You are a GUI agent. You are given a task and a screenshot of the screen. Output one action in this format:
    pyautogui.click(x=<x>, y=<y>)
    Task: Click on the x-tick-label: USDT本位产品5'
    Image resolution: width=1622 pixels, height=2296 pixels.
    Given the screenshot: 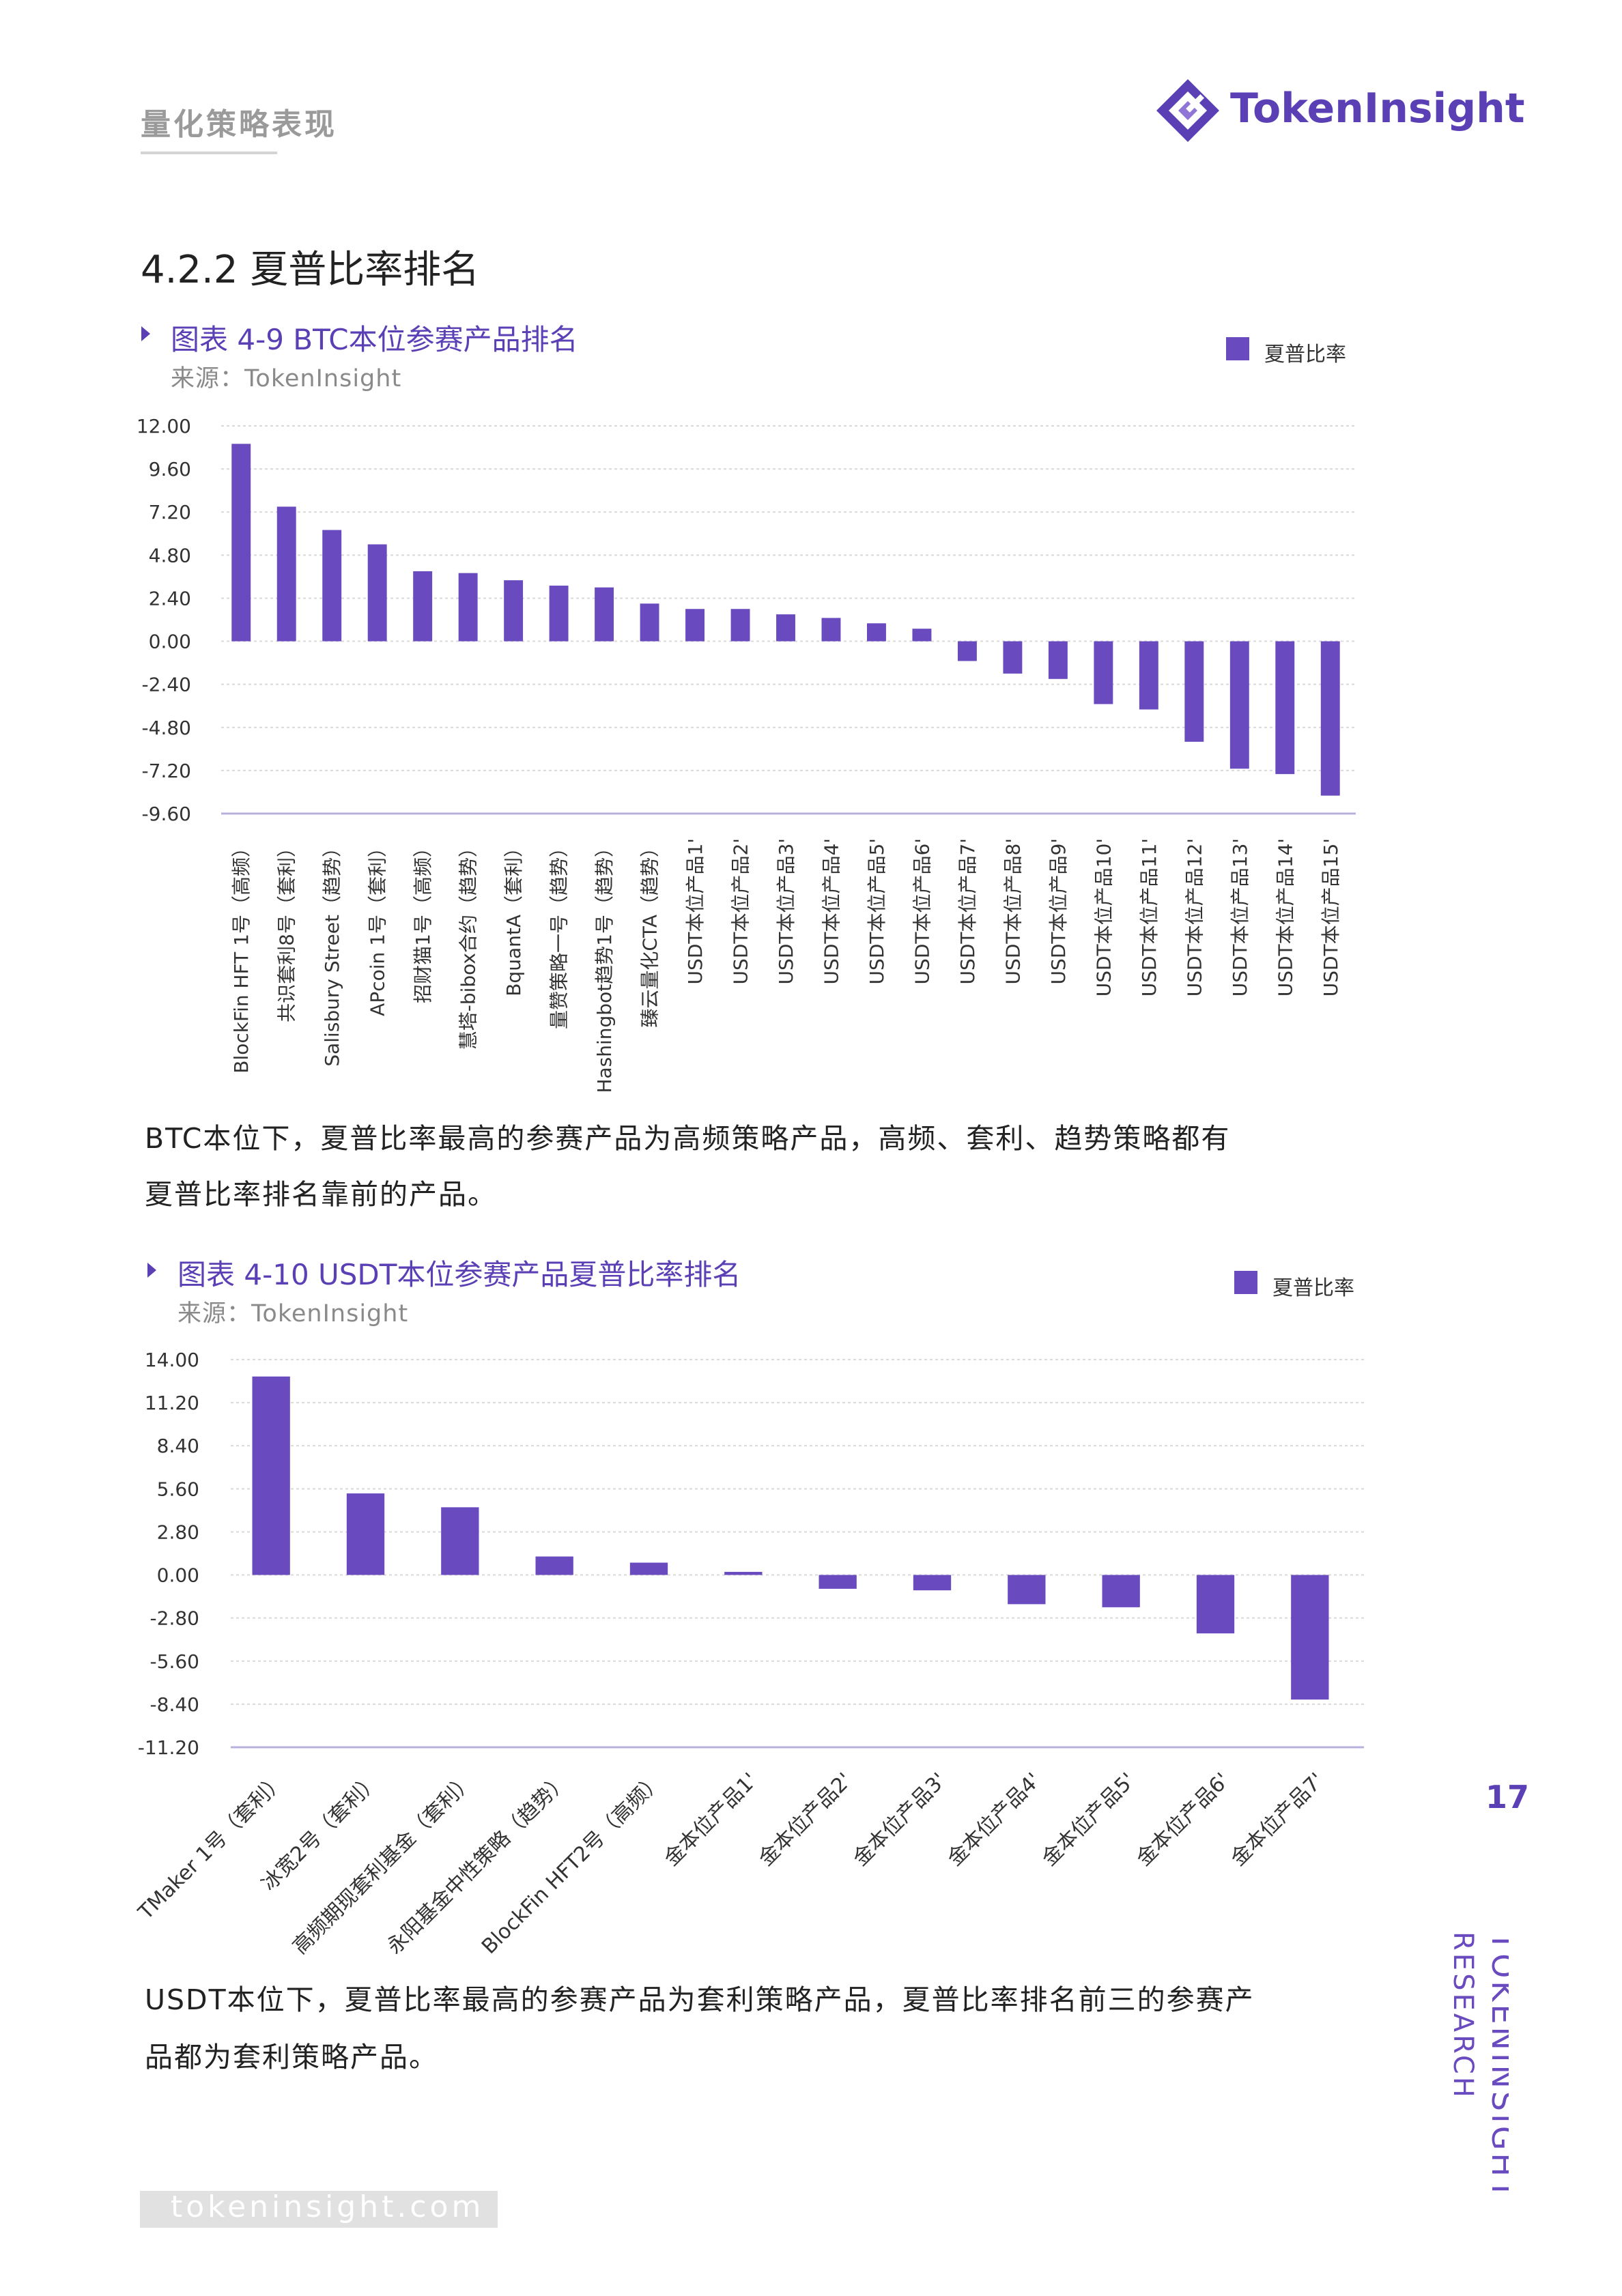 What is the action you would take?
    pyautogui.click(x=877, y=911)
    